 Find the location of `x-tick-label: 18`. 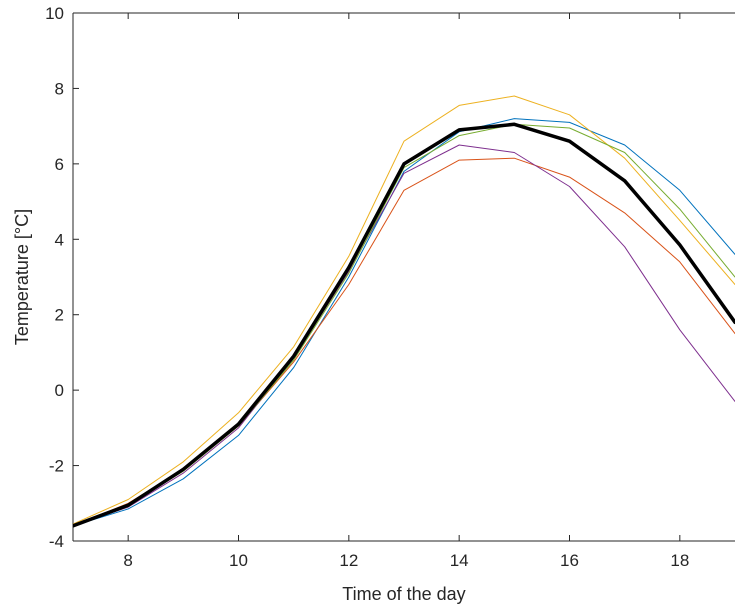

x-tick-label: 18 is located at coordinates (679, 560).